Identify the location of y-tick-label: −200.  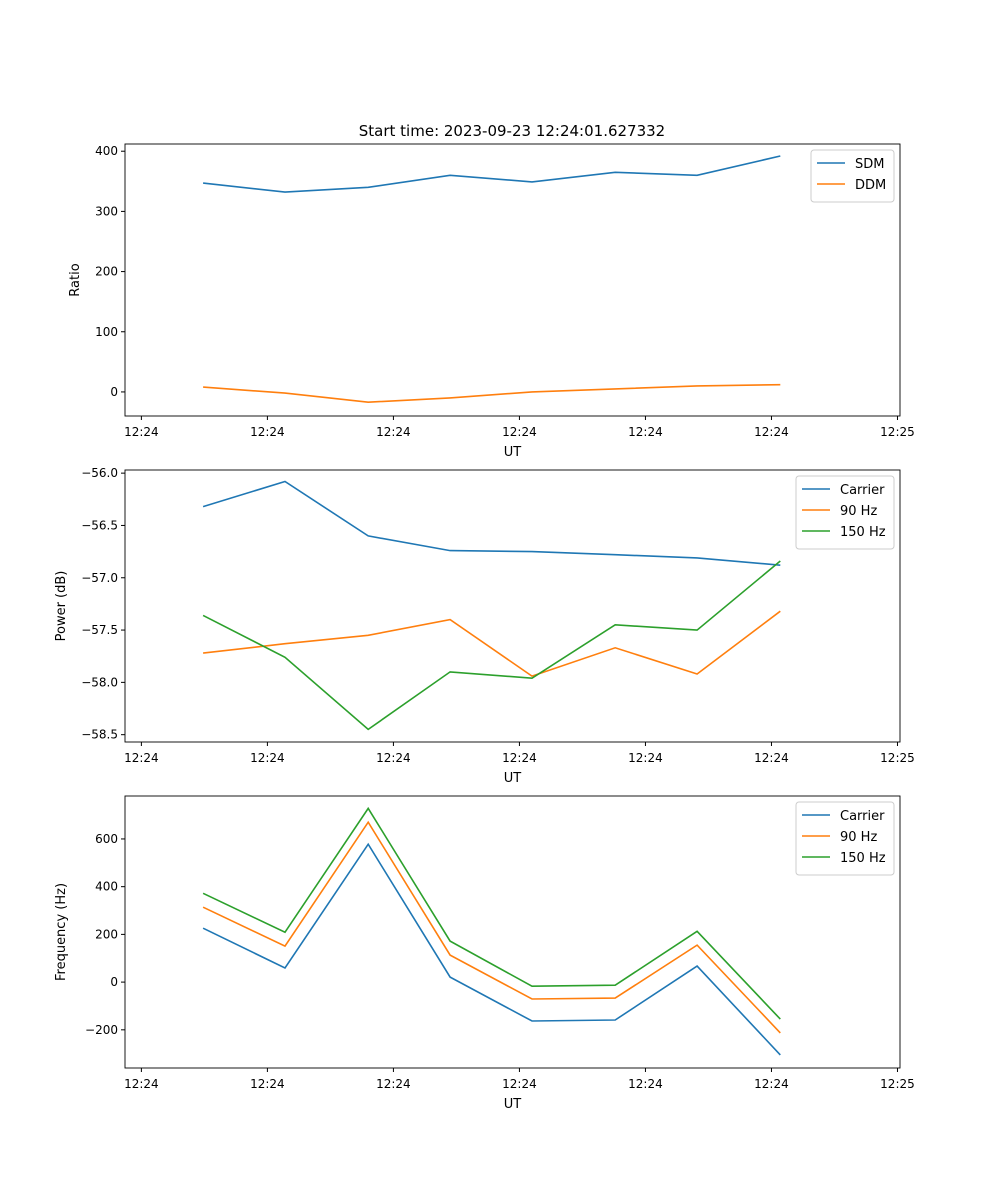
(101, 1030).